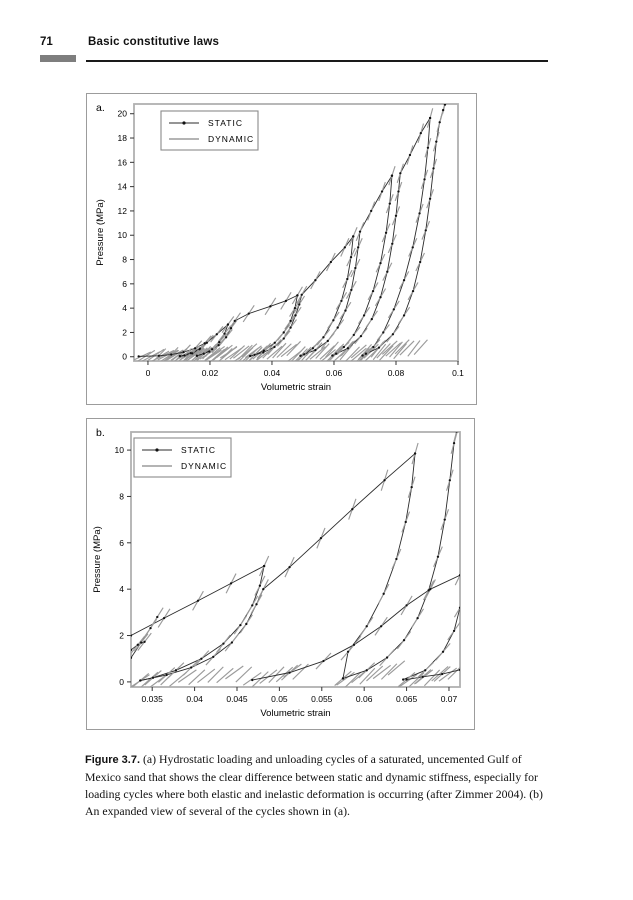  I want to click on figure-caption-label: Figure 3.7., so click(113, 759).